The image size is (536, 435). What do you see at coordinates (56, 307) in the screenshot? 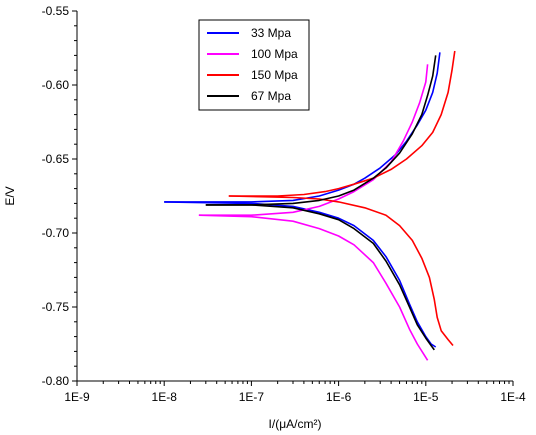
I see `y-tick-label: -0.75` at bounding box center [56, 307].